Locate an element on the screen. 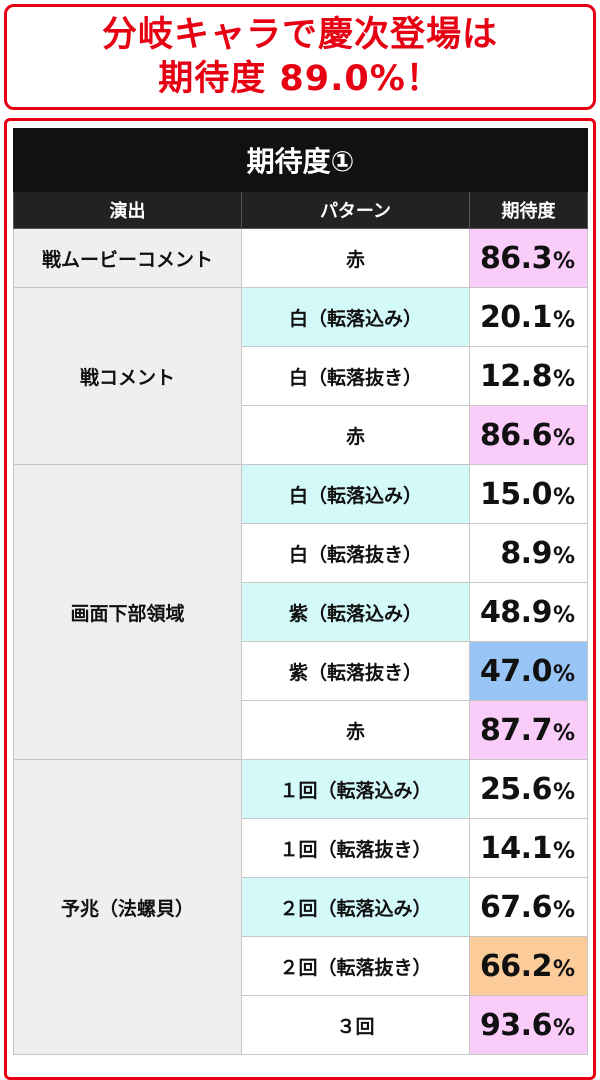 The image size is (600, 1080). rate-value: 15.0 is located at coordinates (516, 494).